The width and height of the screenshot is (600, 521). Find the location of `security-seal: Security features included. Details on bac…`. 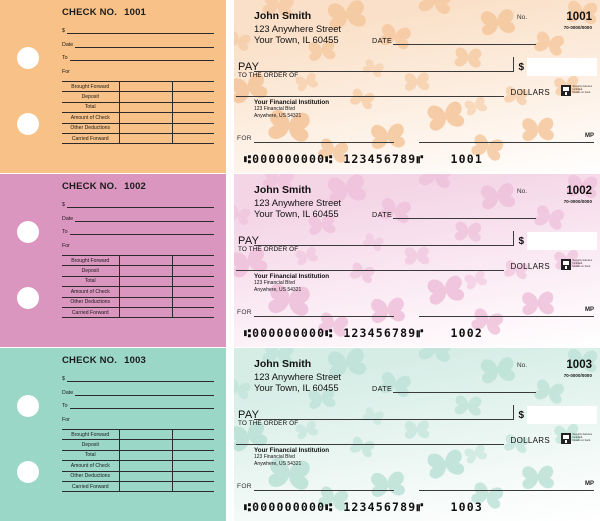

security-seal: Security features included. Details on bac… is located at coordinates (576, 264).